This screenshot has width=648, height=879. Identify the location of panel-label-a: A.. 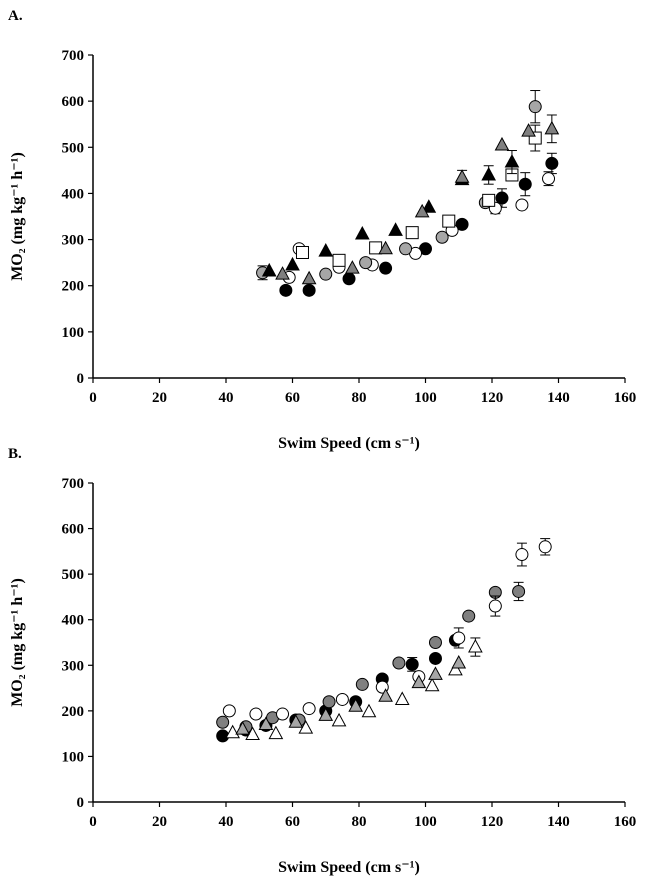
(15, 16).